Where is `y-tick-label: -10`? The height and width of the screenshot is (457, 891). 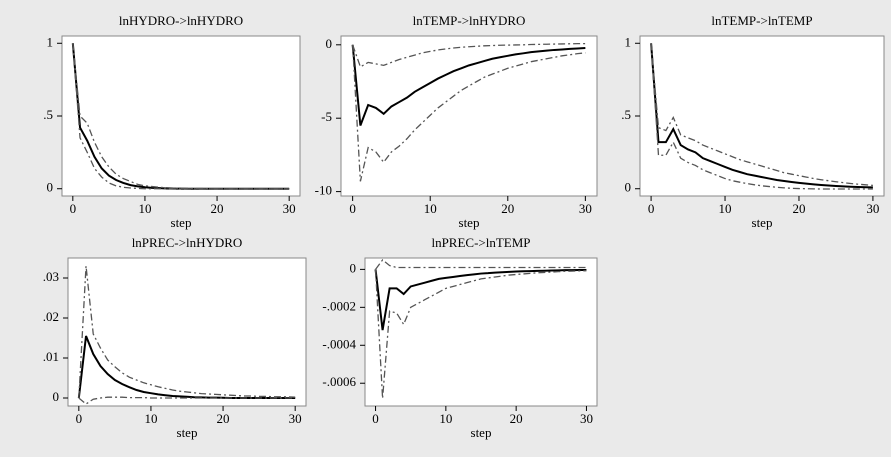
y-tick-label: -10 is located at coordinates (323, 190).